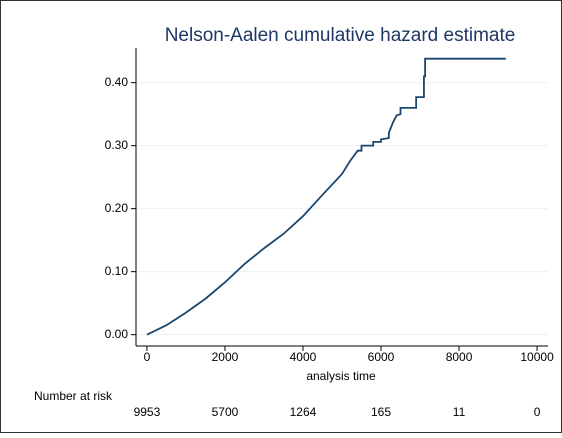 Image resolution: width=562 pixels, height=438 pixels. I want to click on x-tick-label: 6000, so click(381, 357).